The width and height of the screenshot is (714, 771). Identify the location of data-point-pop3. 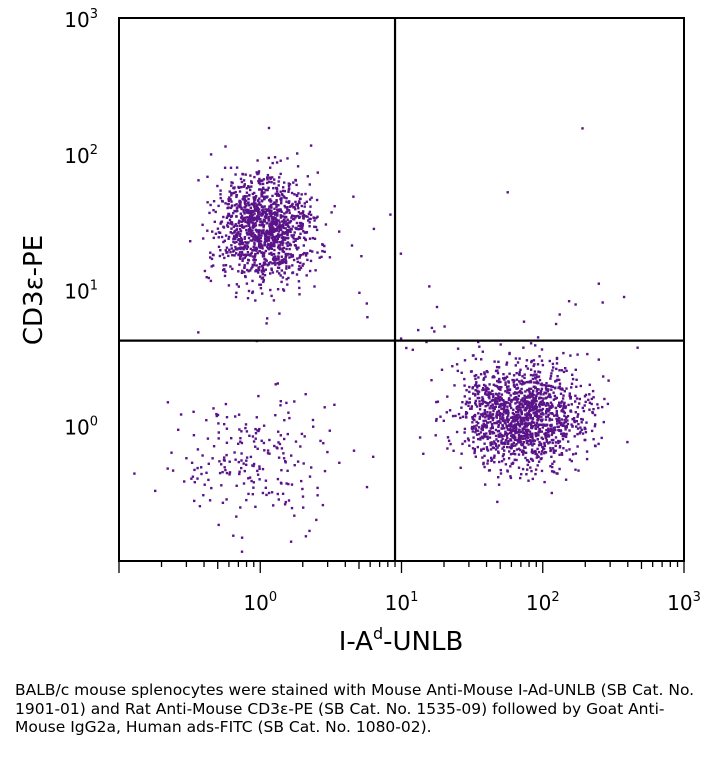
(326, 224).